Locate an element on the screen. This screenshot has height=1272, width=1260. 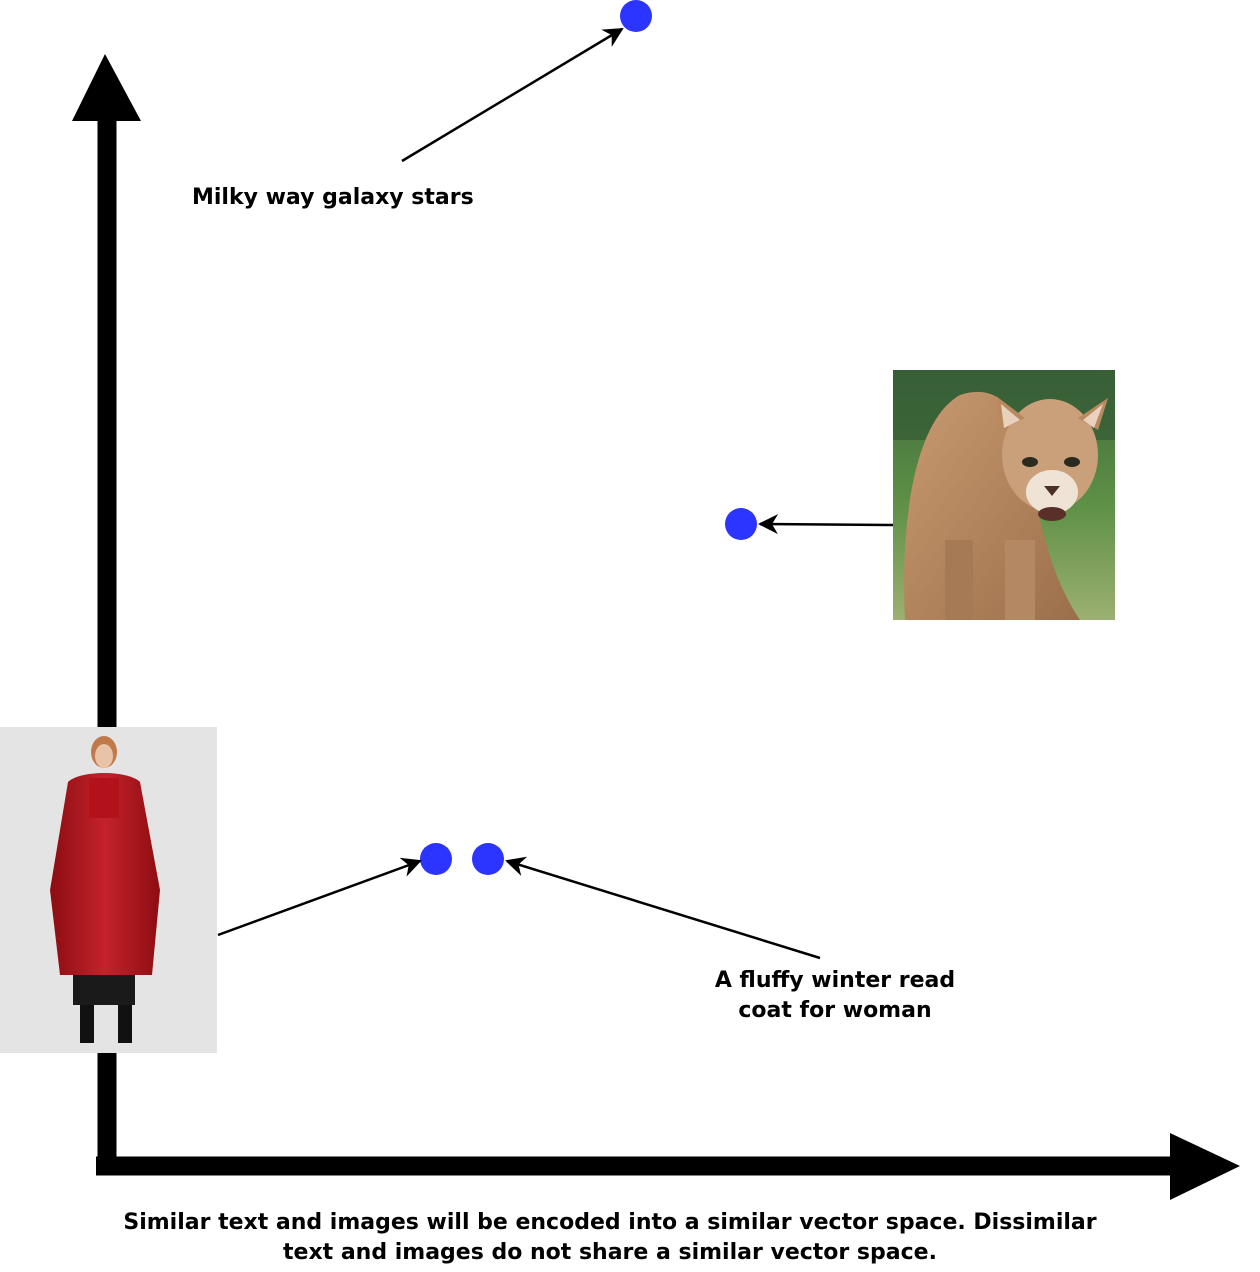
galaxy-point is located at coordinates (636, 16).